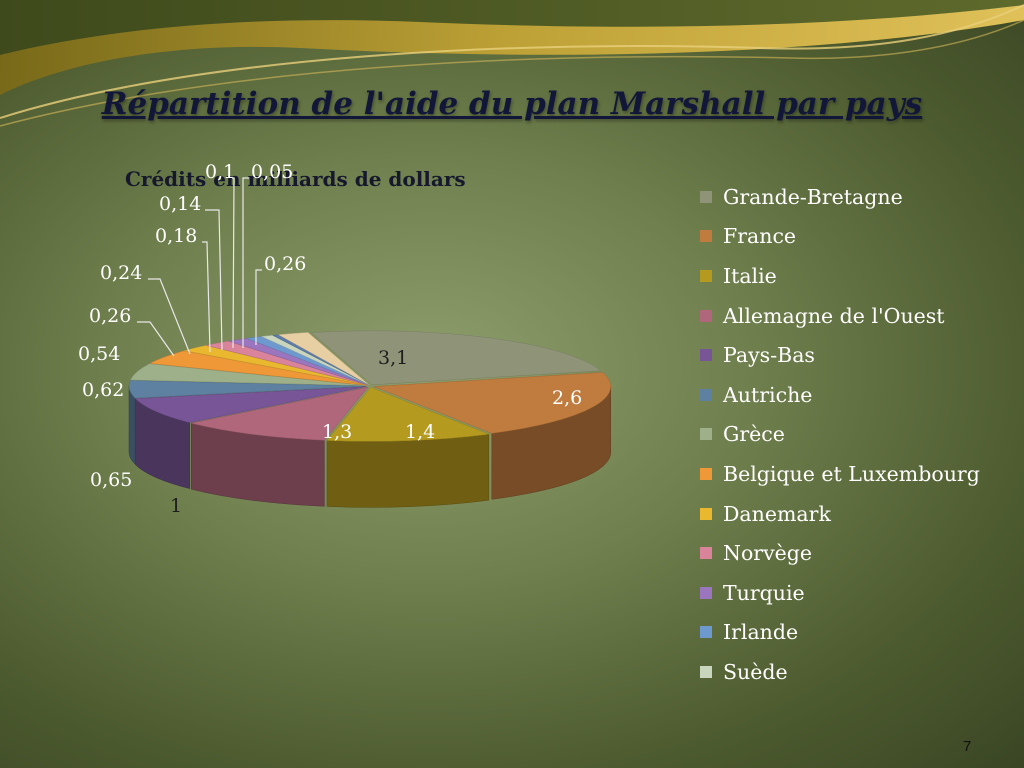 Image resolution: width=1024 pixels, height=768 pixels. Describe the element at coordinates (295, 179) in the screenshot. I see `chart-title: Crédits en milliards de dollars` at that location.